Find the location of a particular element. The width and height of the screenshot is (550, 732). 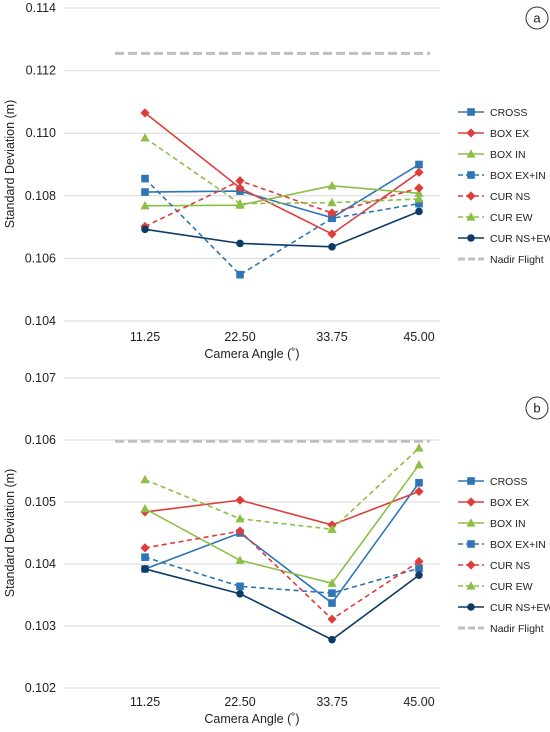

legend-entry: Nadir Flight is located at coordinates (501, 260).